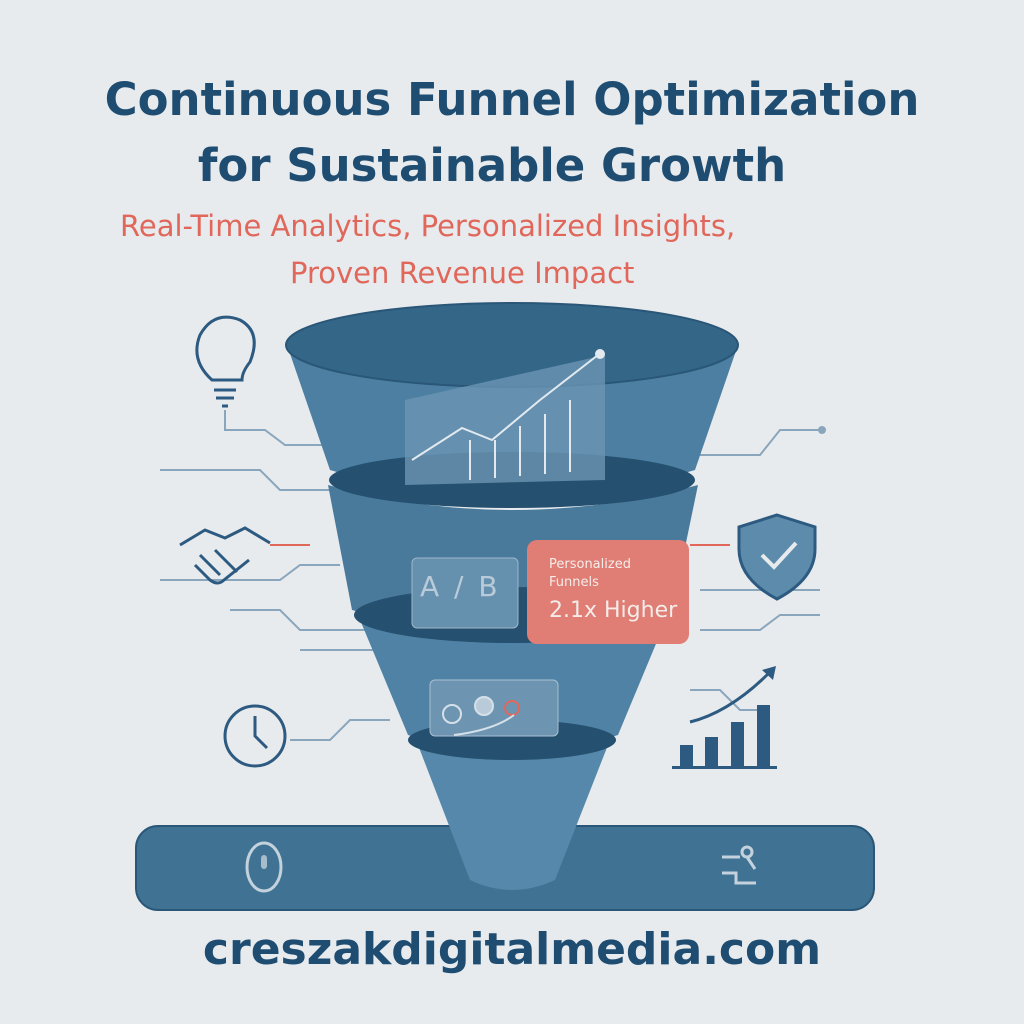 Image resolution: width=1024 pixels, height=1024 pixels. Describe the element at coordinates (724, 717) in the screenshot. I see `bar-chart-growth-icon` at that location.